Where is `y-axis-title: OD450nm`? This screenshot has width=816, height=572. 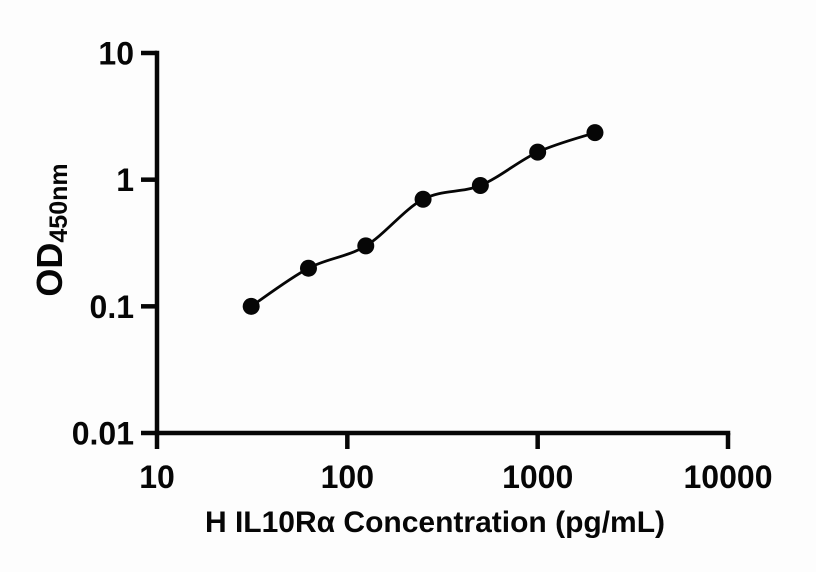
y-axis-title: OD450nm is located at coordinates (51, 229).